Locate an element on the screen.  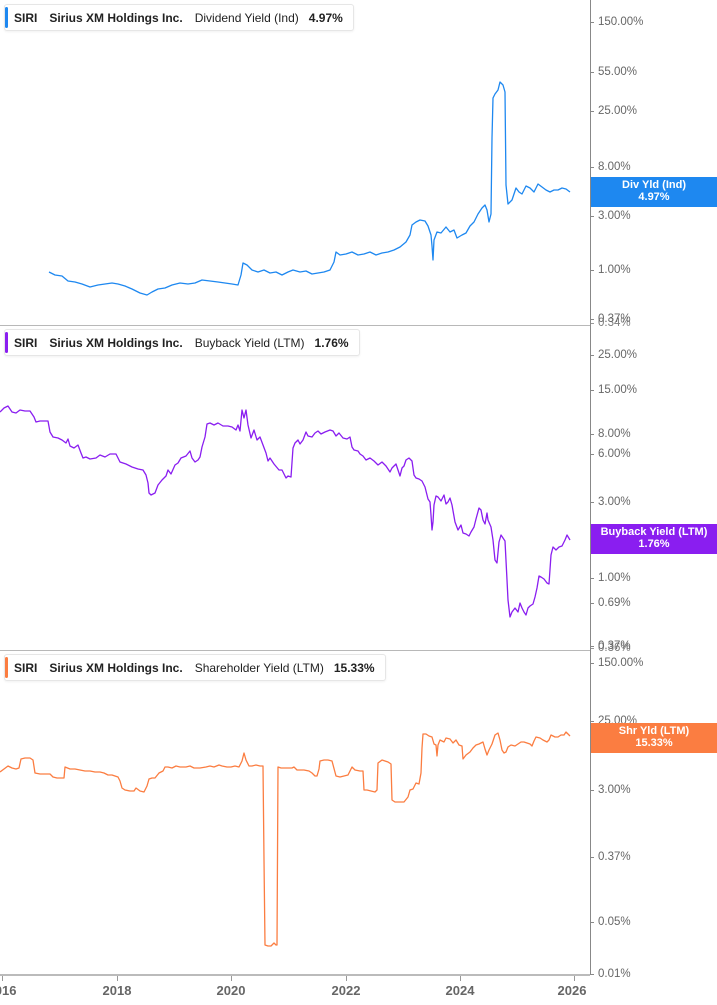
dividend-yield-value-badge: Div Yld (Ind) 4.97% is located at coordinates (654, 192).